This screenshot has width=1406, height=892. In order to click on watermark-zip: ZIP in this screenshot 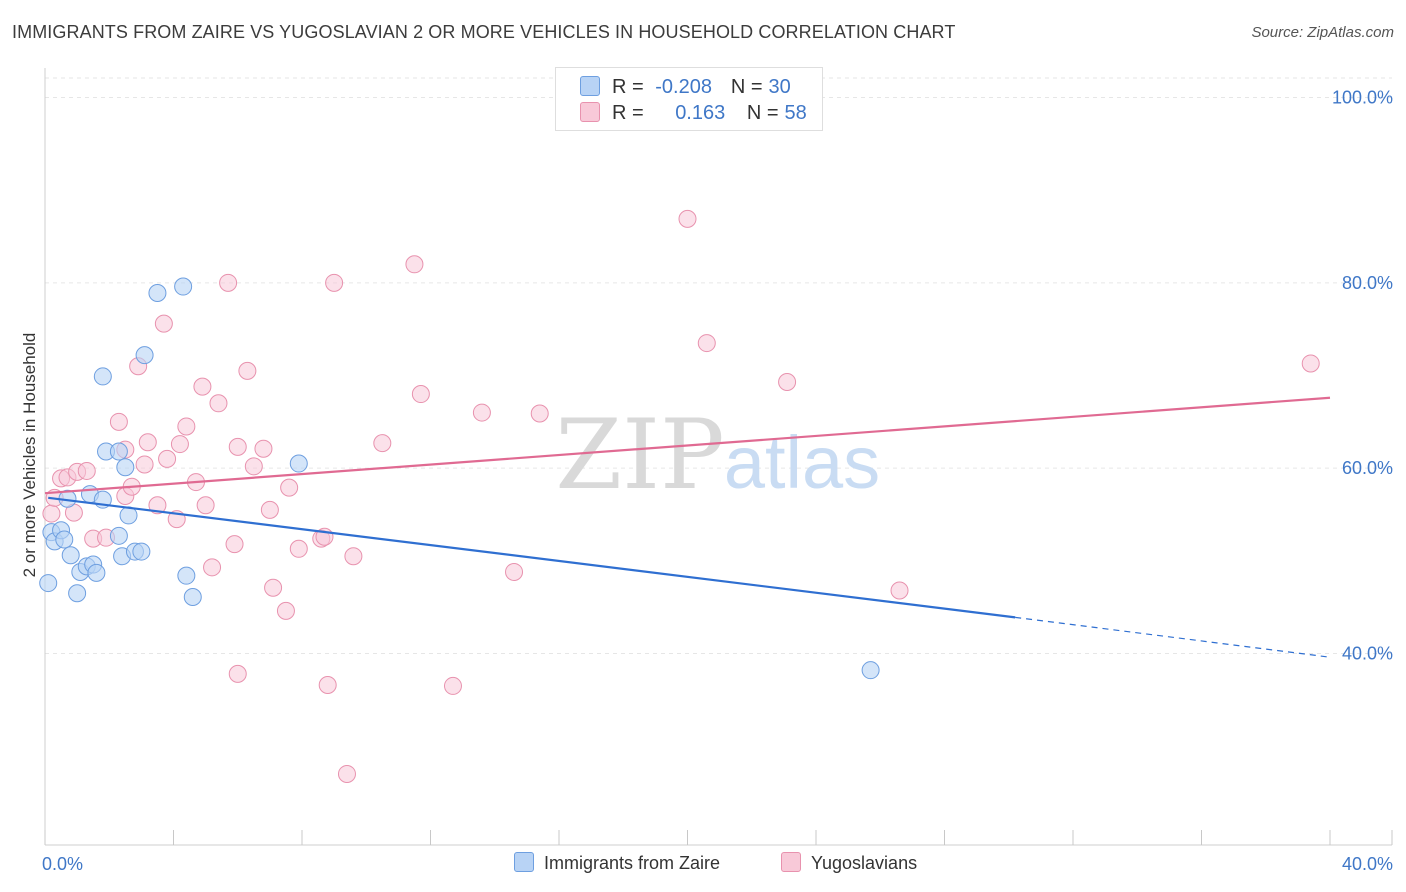, I will do `click(639, 455)`.